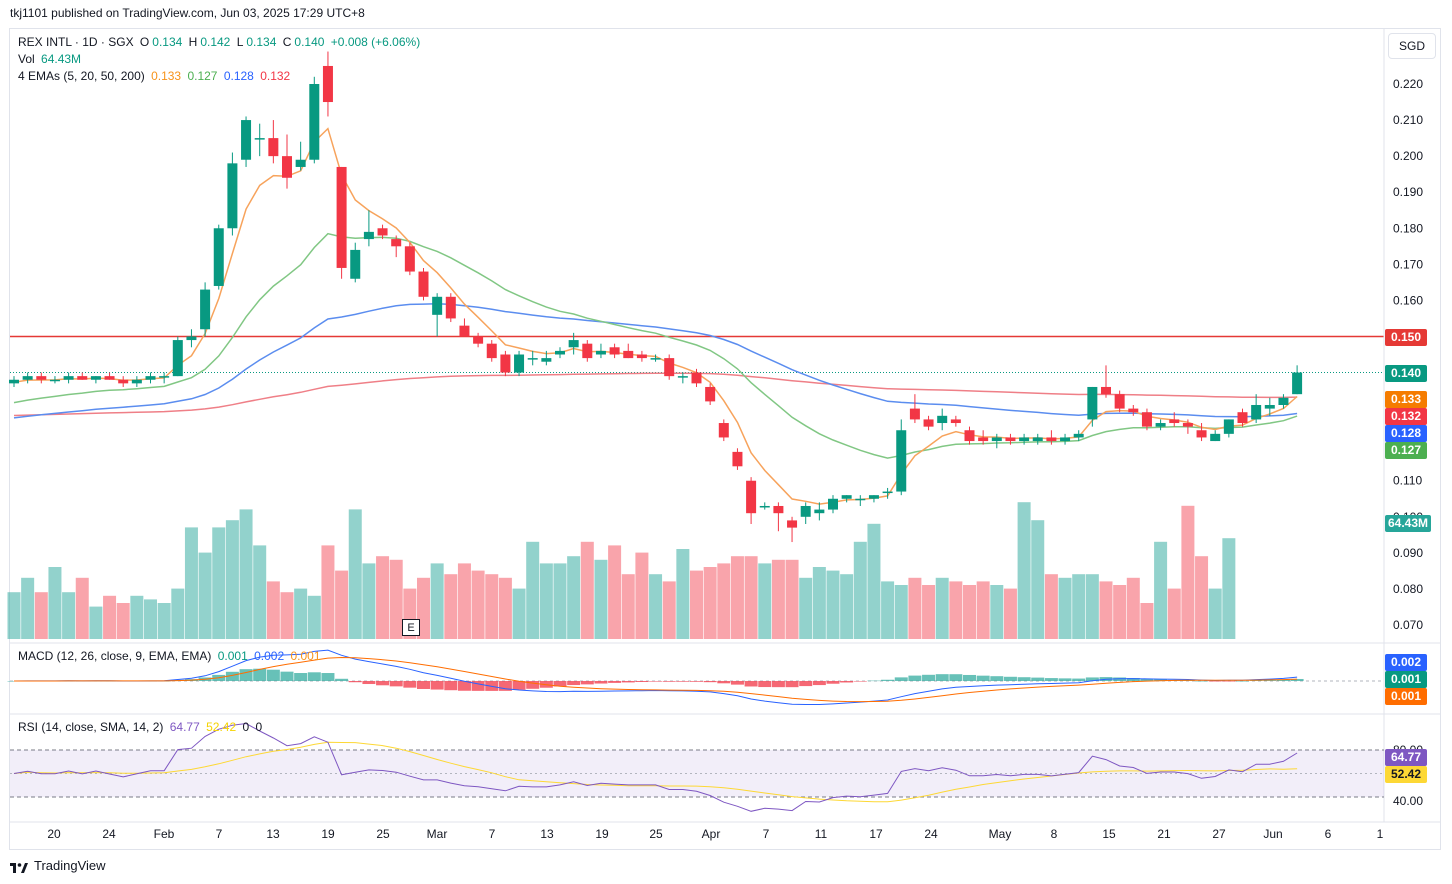 Image resolution: width=1452 pixels, height=884 pixels. I want to click on time-axis-tick: 1, so click(1380, 834).